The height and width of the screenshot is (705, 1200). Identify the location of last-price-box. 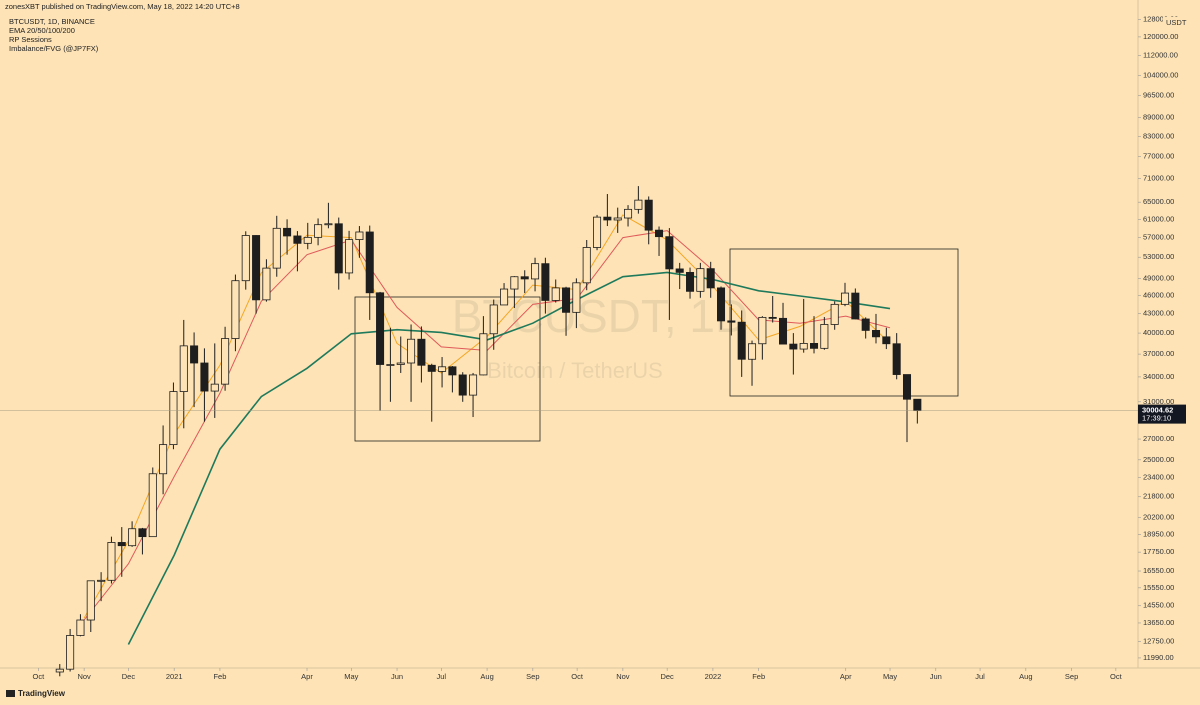
(1162, 414).